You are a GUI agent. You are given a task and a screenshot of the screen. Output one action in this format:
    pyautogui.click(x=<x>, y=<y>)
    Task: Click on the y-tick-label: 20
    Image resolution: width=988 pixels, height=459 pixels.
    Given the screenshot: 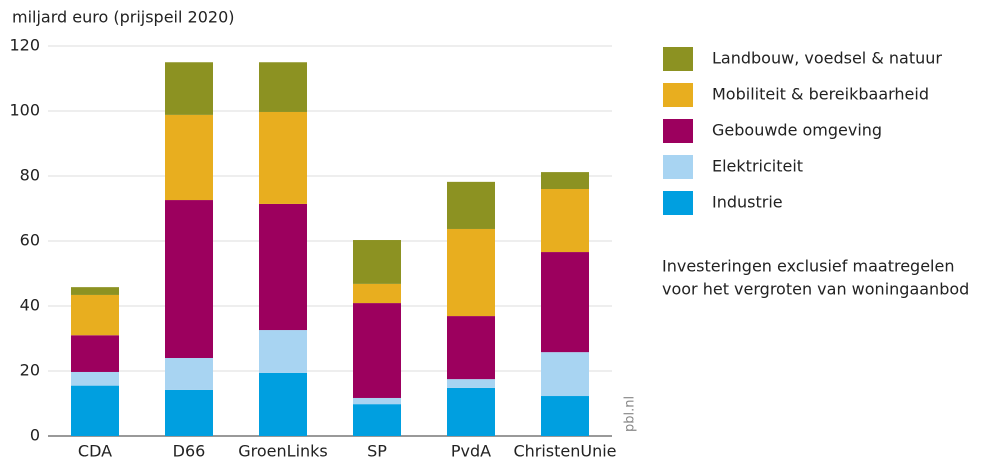 What is the action you would take?
    pyautogui.click(x=30, y=370)
    